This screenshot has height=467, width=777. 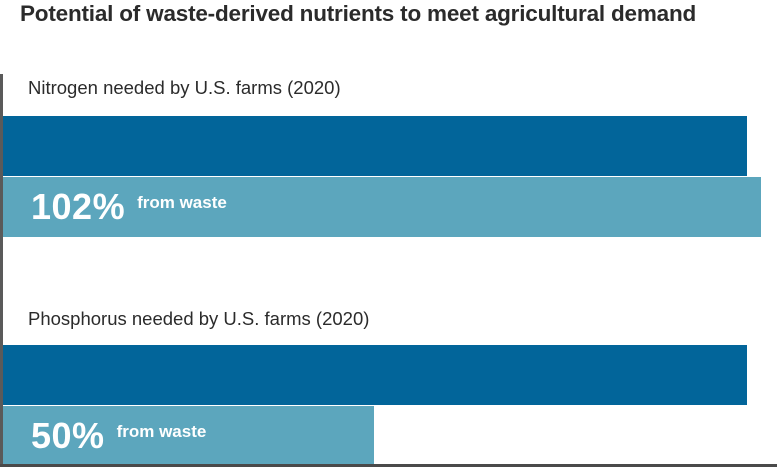 I want to click on phosphorus-waste-percent: 50%, so click(x=68, y=435).